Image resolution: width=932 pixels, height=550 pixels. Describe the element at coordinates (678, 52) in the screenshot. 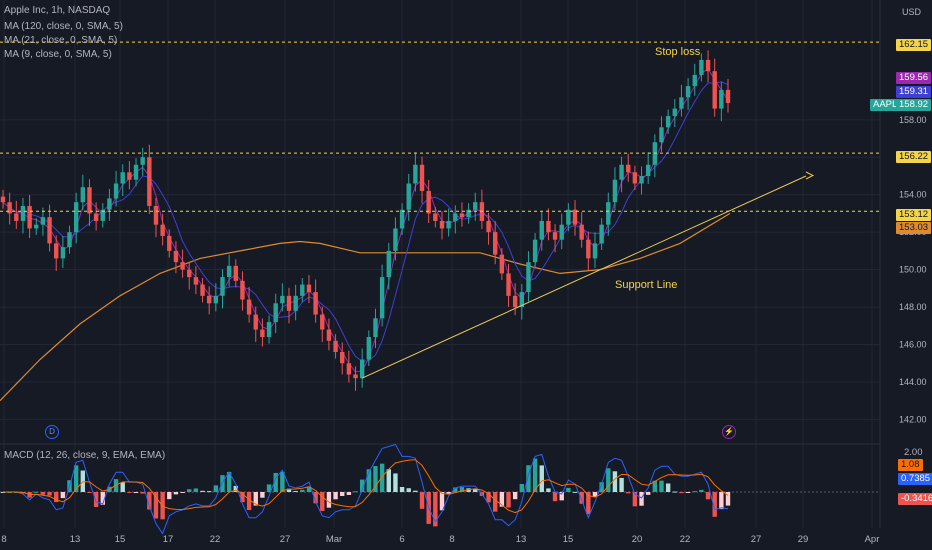

I see `stop-loss-annotation: Stop loss` at that location.